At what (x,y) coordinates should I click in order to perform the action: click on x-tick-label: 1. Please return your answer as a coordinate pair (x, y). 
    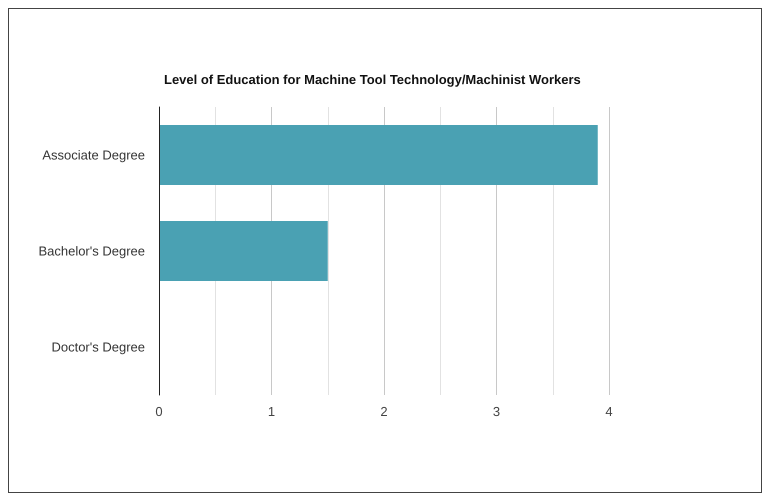
    Looking at the image, I should click on (272, 411).